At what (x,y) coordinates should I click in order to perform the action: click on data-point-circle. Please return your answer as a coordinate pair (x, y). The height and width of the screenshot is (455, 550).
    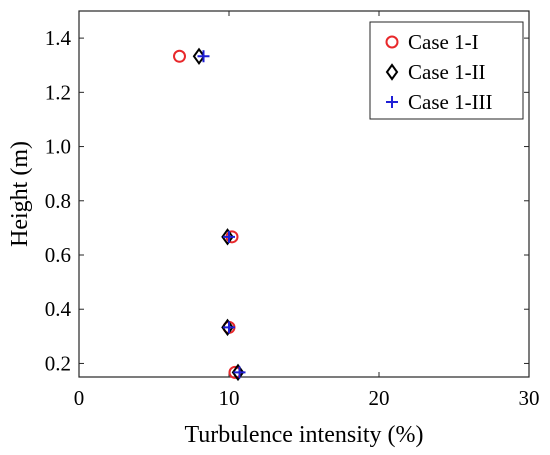
    Looking at the image, I should click on (179, 56).